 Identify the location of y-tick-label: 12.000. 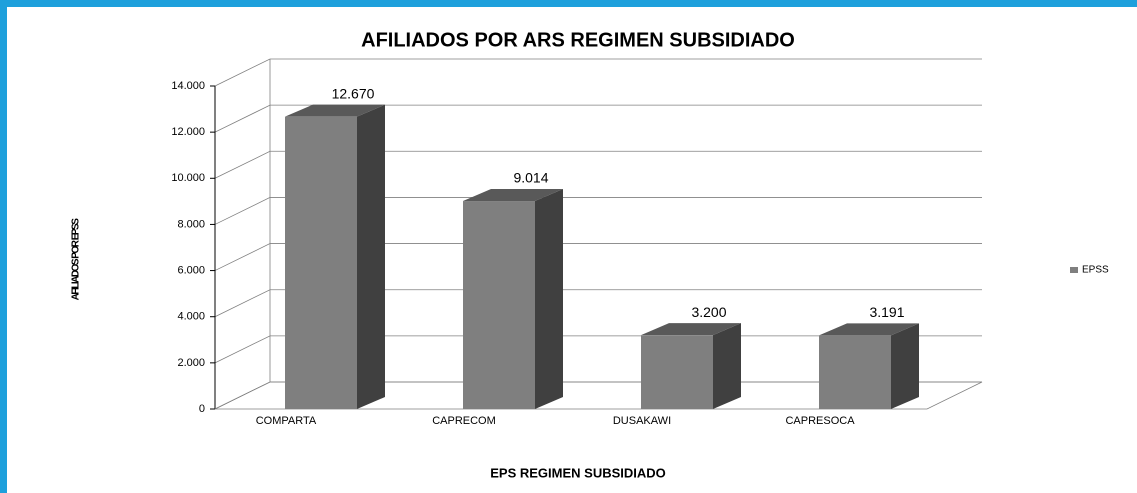
(188, 132).